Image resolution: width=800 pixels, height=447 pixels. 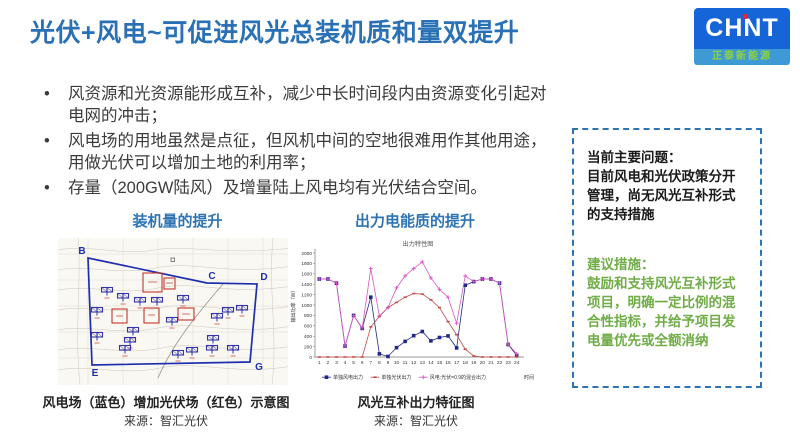 I want to click on svg-text: 200, so click(x=308, y=347).